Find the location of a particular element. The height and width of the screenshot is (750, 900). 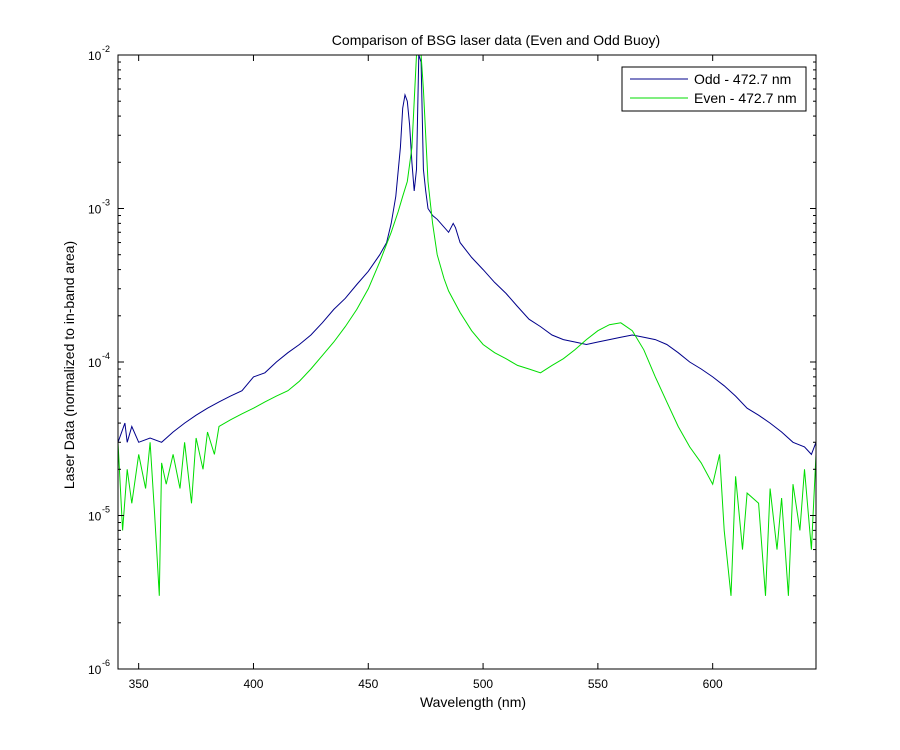

legend: Odd - 472.7 nm Even - 472.7 nm is located at coordinates (714, 89).